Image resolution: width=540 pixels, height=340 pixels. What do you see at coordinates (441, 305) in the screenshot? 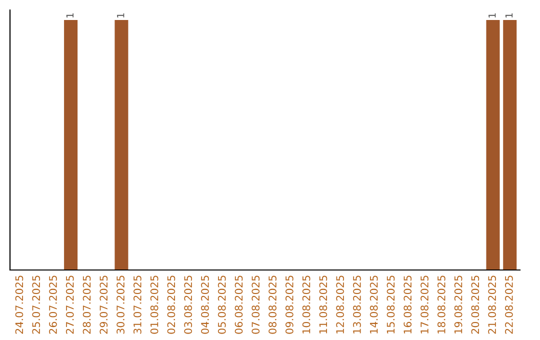
I see `x-tick-label: 18.08.2025` at bounding box center [441, 305].